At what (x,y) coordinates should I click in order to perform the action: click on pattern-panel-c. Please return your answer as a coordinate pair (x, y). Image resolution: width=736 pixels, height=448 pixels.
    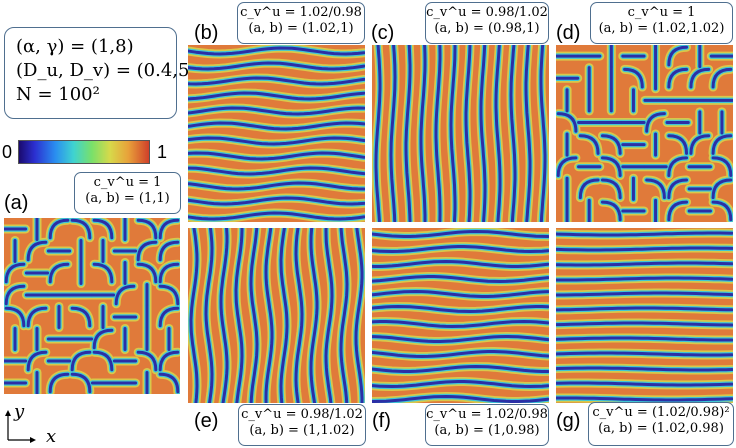
    Looking at the image, I should click on (460, 133).